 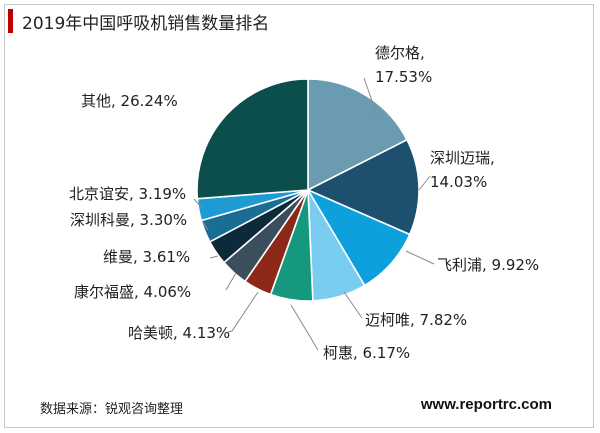 I want to click on chart-title-block: 2019年中国呼吸机销售数量排名, so click(x=138, y=21).